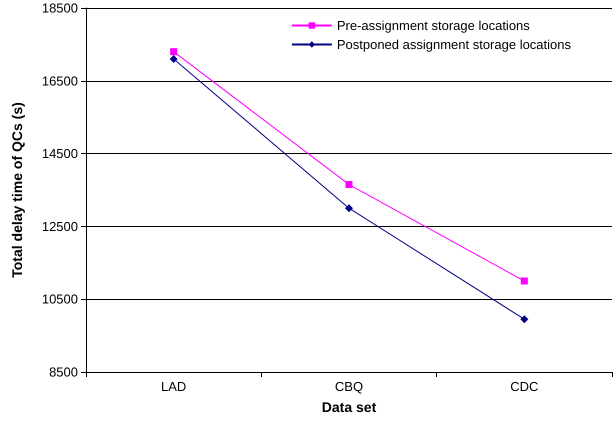 This screenshot has height=433, width=616. What do you see at coordinates (454, 44) in the screenshot?
I see `legend-label: Postponed assignment storage locations` at bounding box center [454, 44].